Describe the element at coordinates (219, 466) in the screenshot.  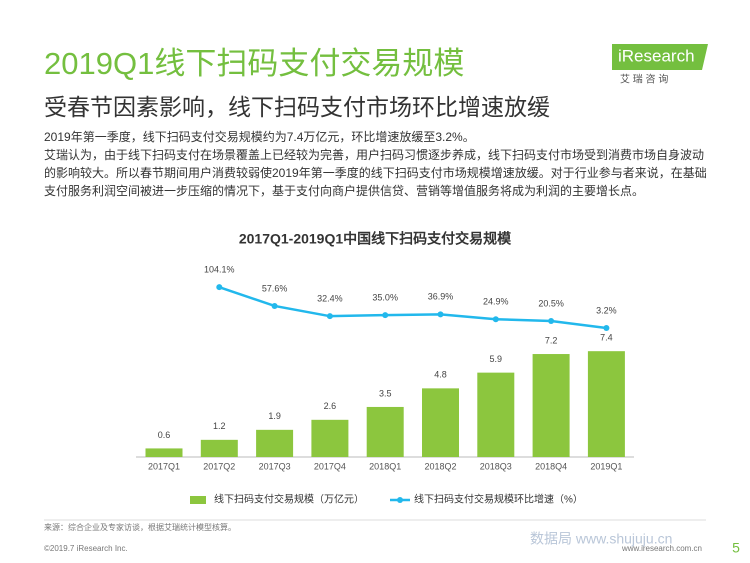
I see `x-tick-label: 2017Q2` at that location.